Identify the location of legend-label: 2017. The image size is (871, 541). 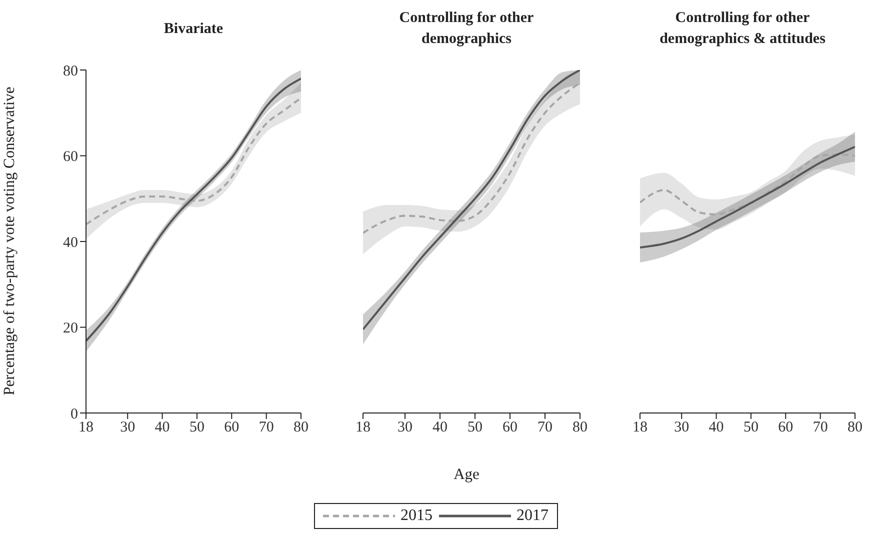
(532, 516).